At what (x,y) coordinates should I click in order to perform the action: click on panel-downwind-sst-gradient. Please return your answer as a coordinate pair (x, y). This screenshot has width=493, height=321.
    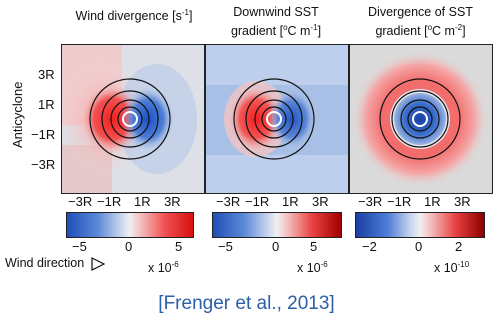
    Looking at the image, I should click on (277, 119).